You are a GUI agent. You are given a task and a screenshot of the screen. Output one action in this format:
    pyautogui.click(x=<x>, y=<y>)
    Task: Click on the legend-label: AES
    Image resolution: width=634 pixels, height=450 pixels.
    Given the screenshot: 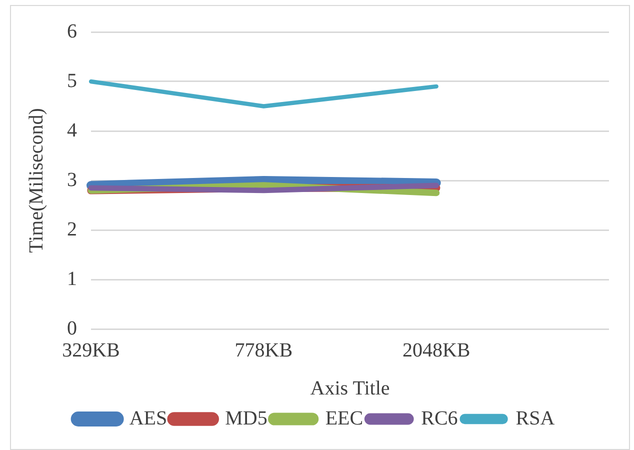 What is the action you would take?
    pyautogui.click(x=148, y=418)
    